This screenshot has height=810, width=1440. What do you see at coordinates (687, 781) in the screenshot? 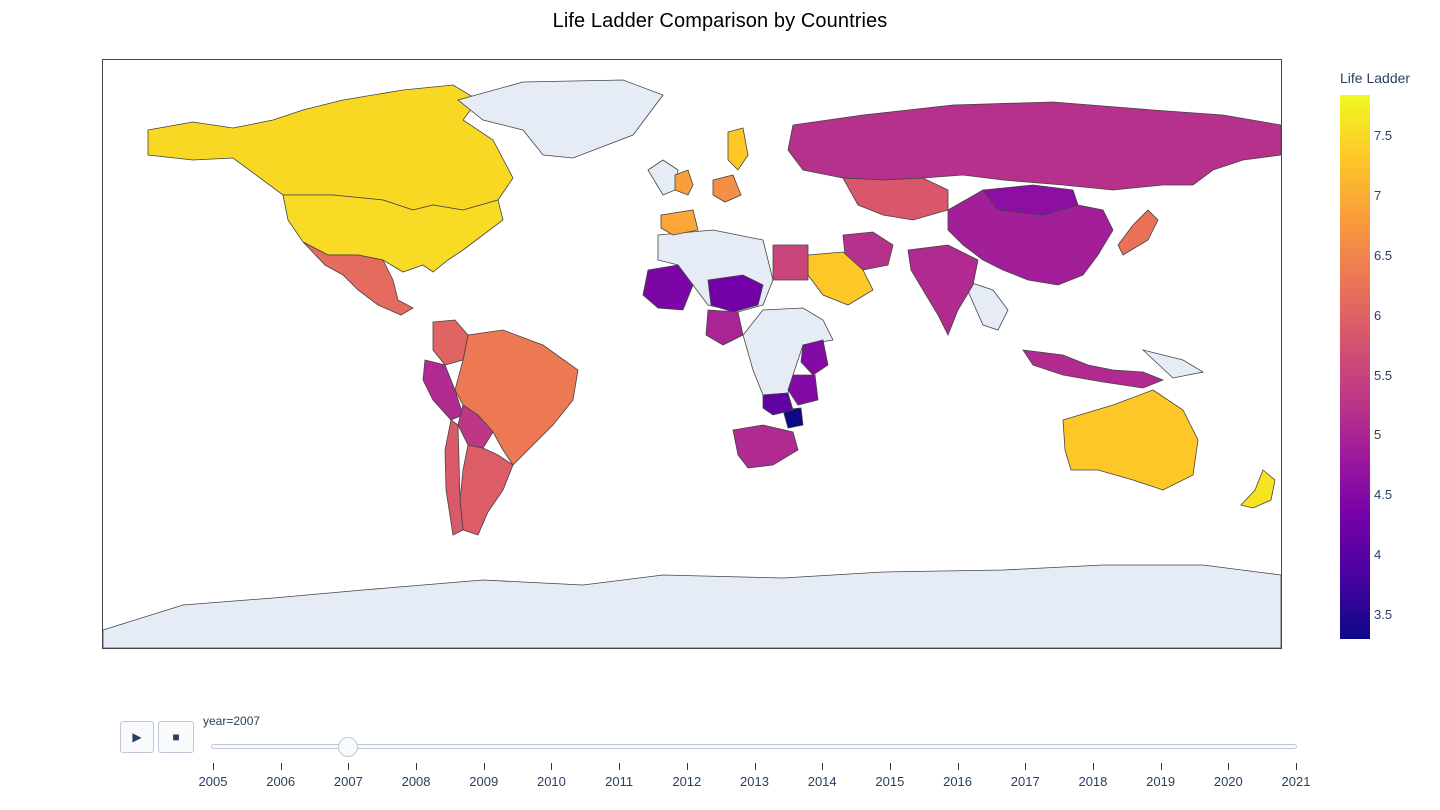
I see `slider-year-label: 2012` at bounding box center [687, 781].